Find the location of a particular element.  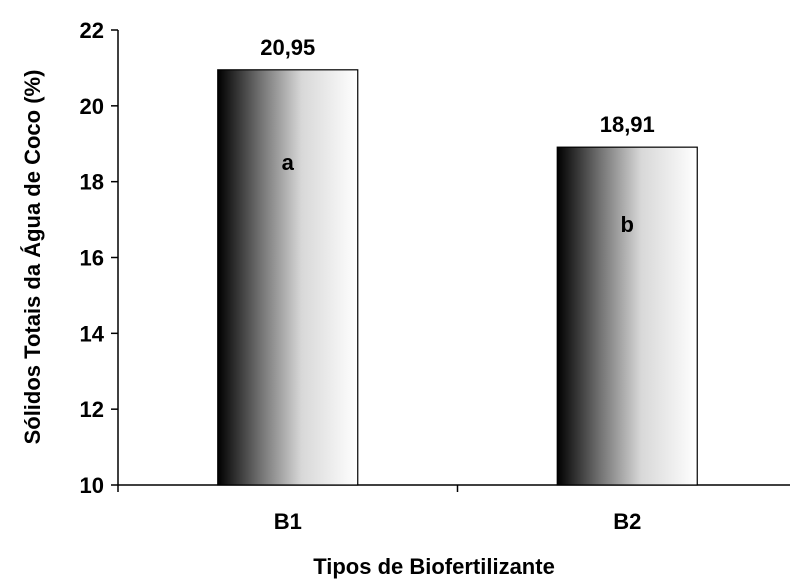

bar-b2 is located at coordinates (627, 316).